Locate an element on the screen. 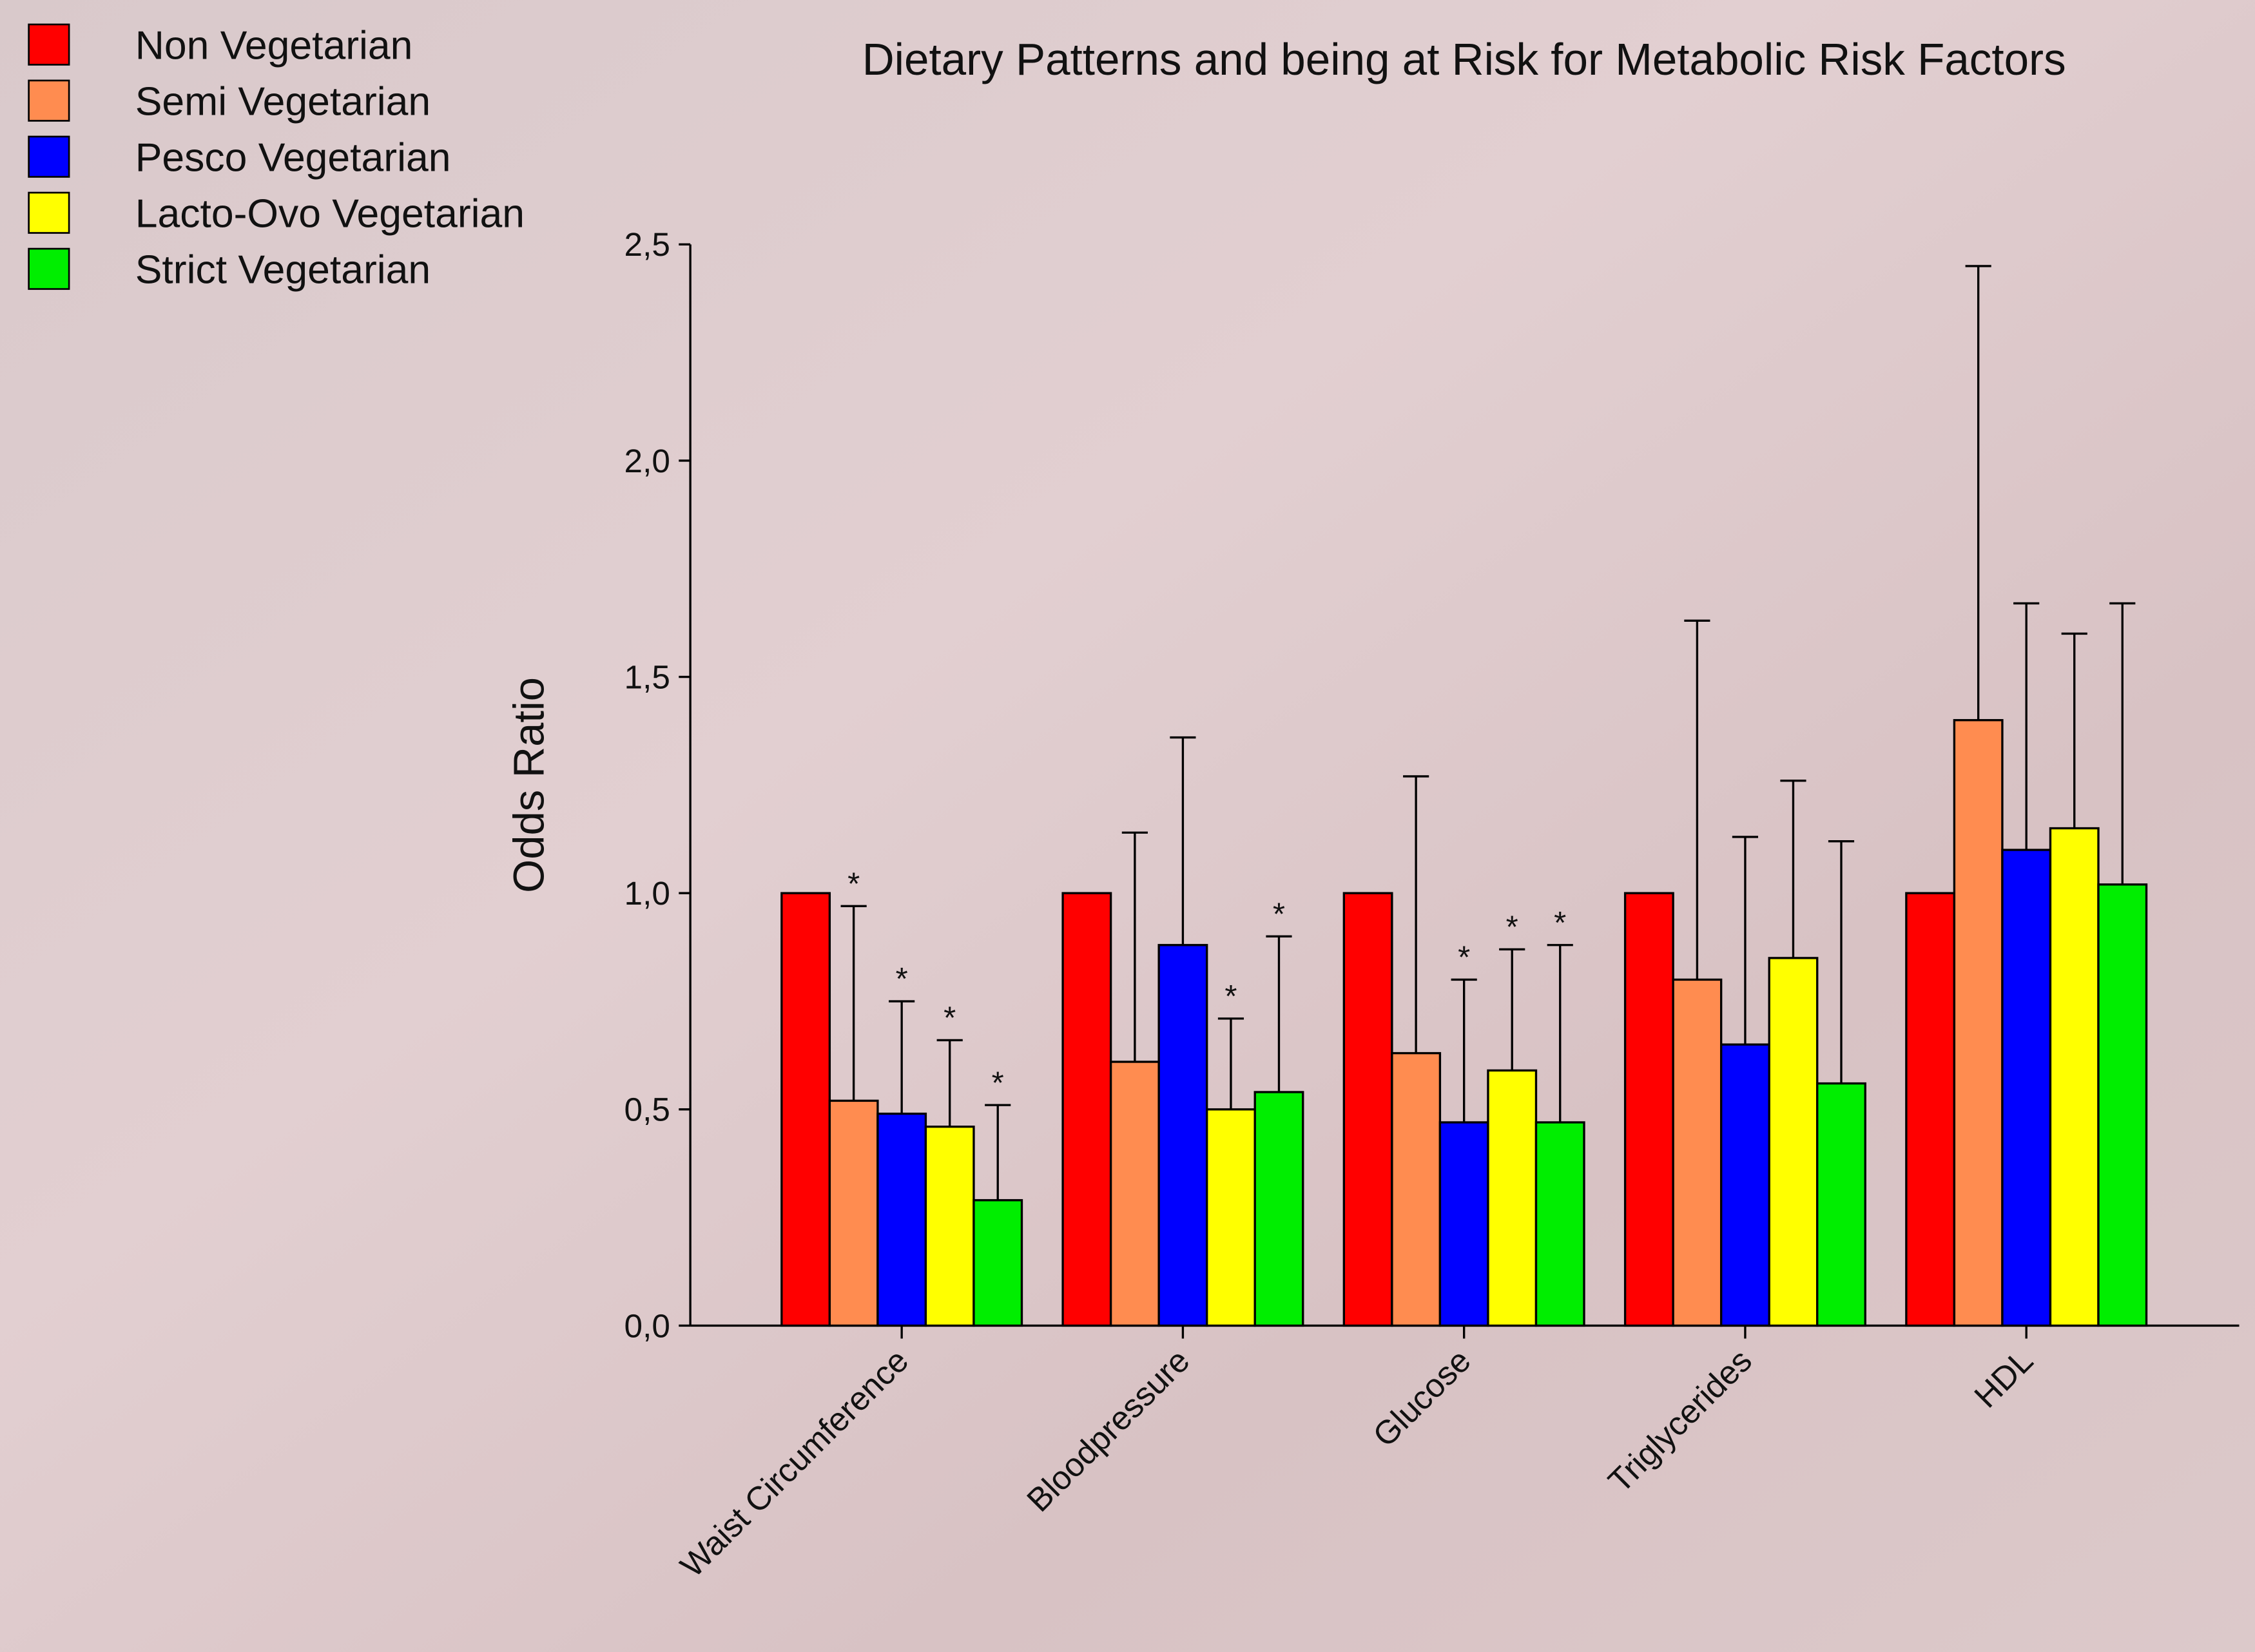 The height and width of the screenshot is (1652, 2255). legend-label: Strict Vegetarian is located at coordinates (283, 270).